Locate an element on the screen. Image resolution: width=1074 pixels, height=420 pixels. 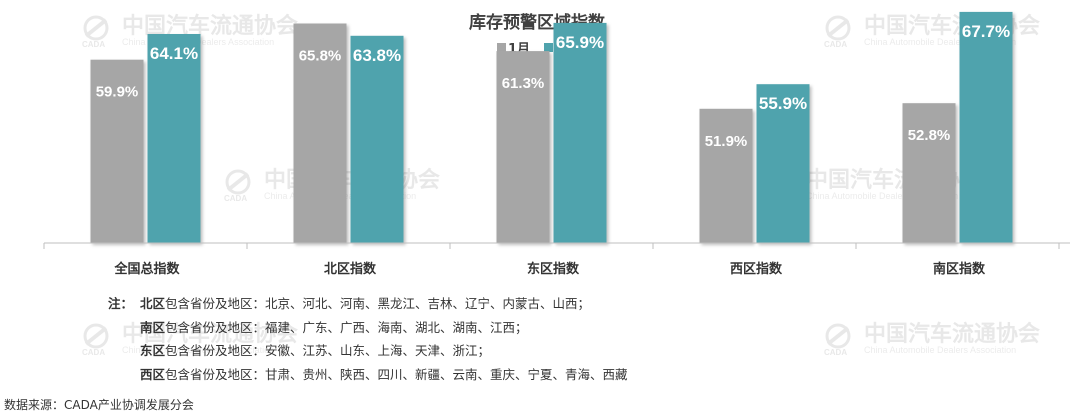
data-label-west-series-1: 51.9% is located at coordinates (726, 141).